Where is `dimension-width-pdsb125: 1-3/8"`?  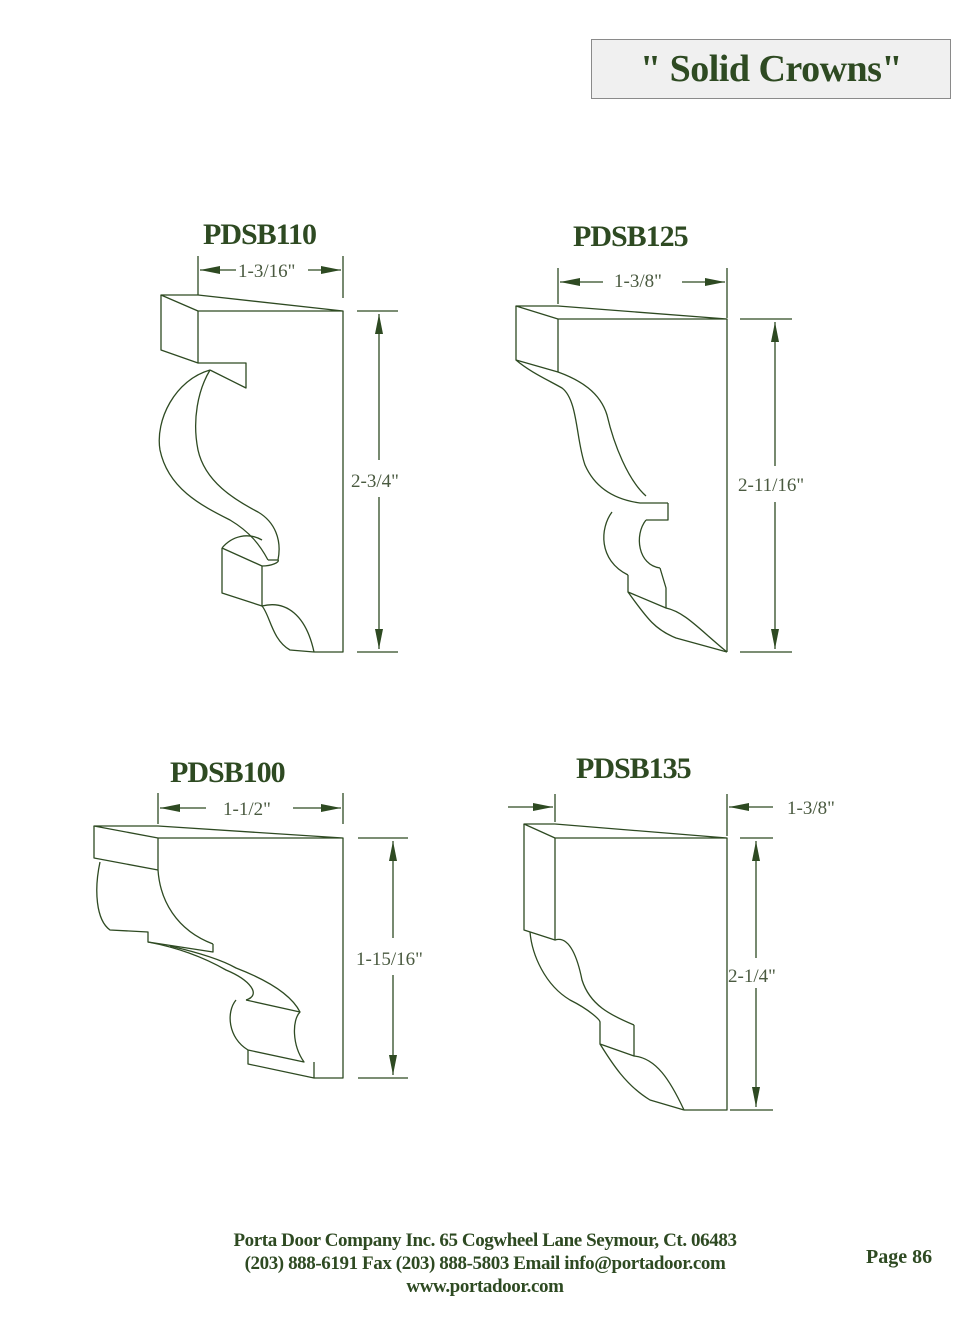
dimension-width-pdsb125: 1-3/8" is located at coordinates (638, 281).